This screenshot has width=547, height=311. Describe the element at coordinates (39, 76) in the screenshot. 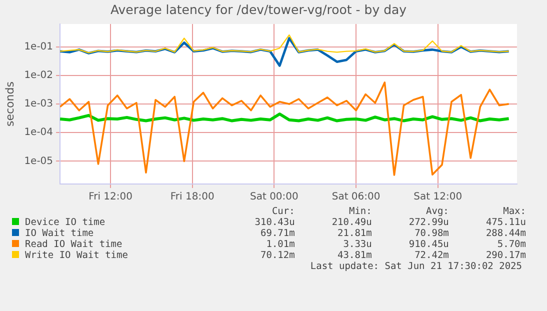

I see `y-tick-label: 1e-02` at that location.